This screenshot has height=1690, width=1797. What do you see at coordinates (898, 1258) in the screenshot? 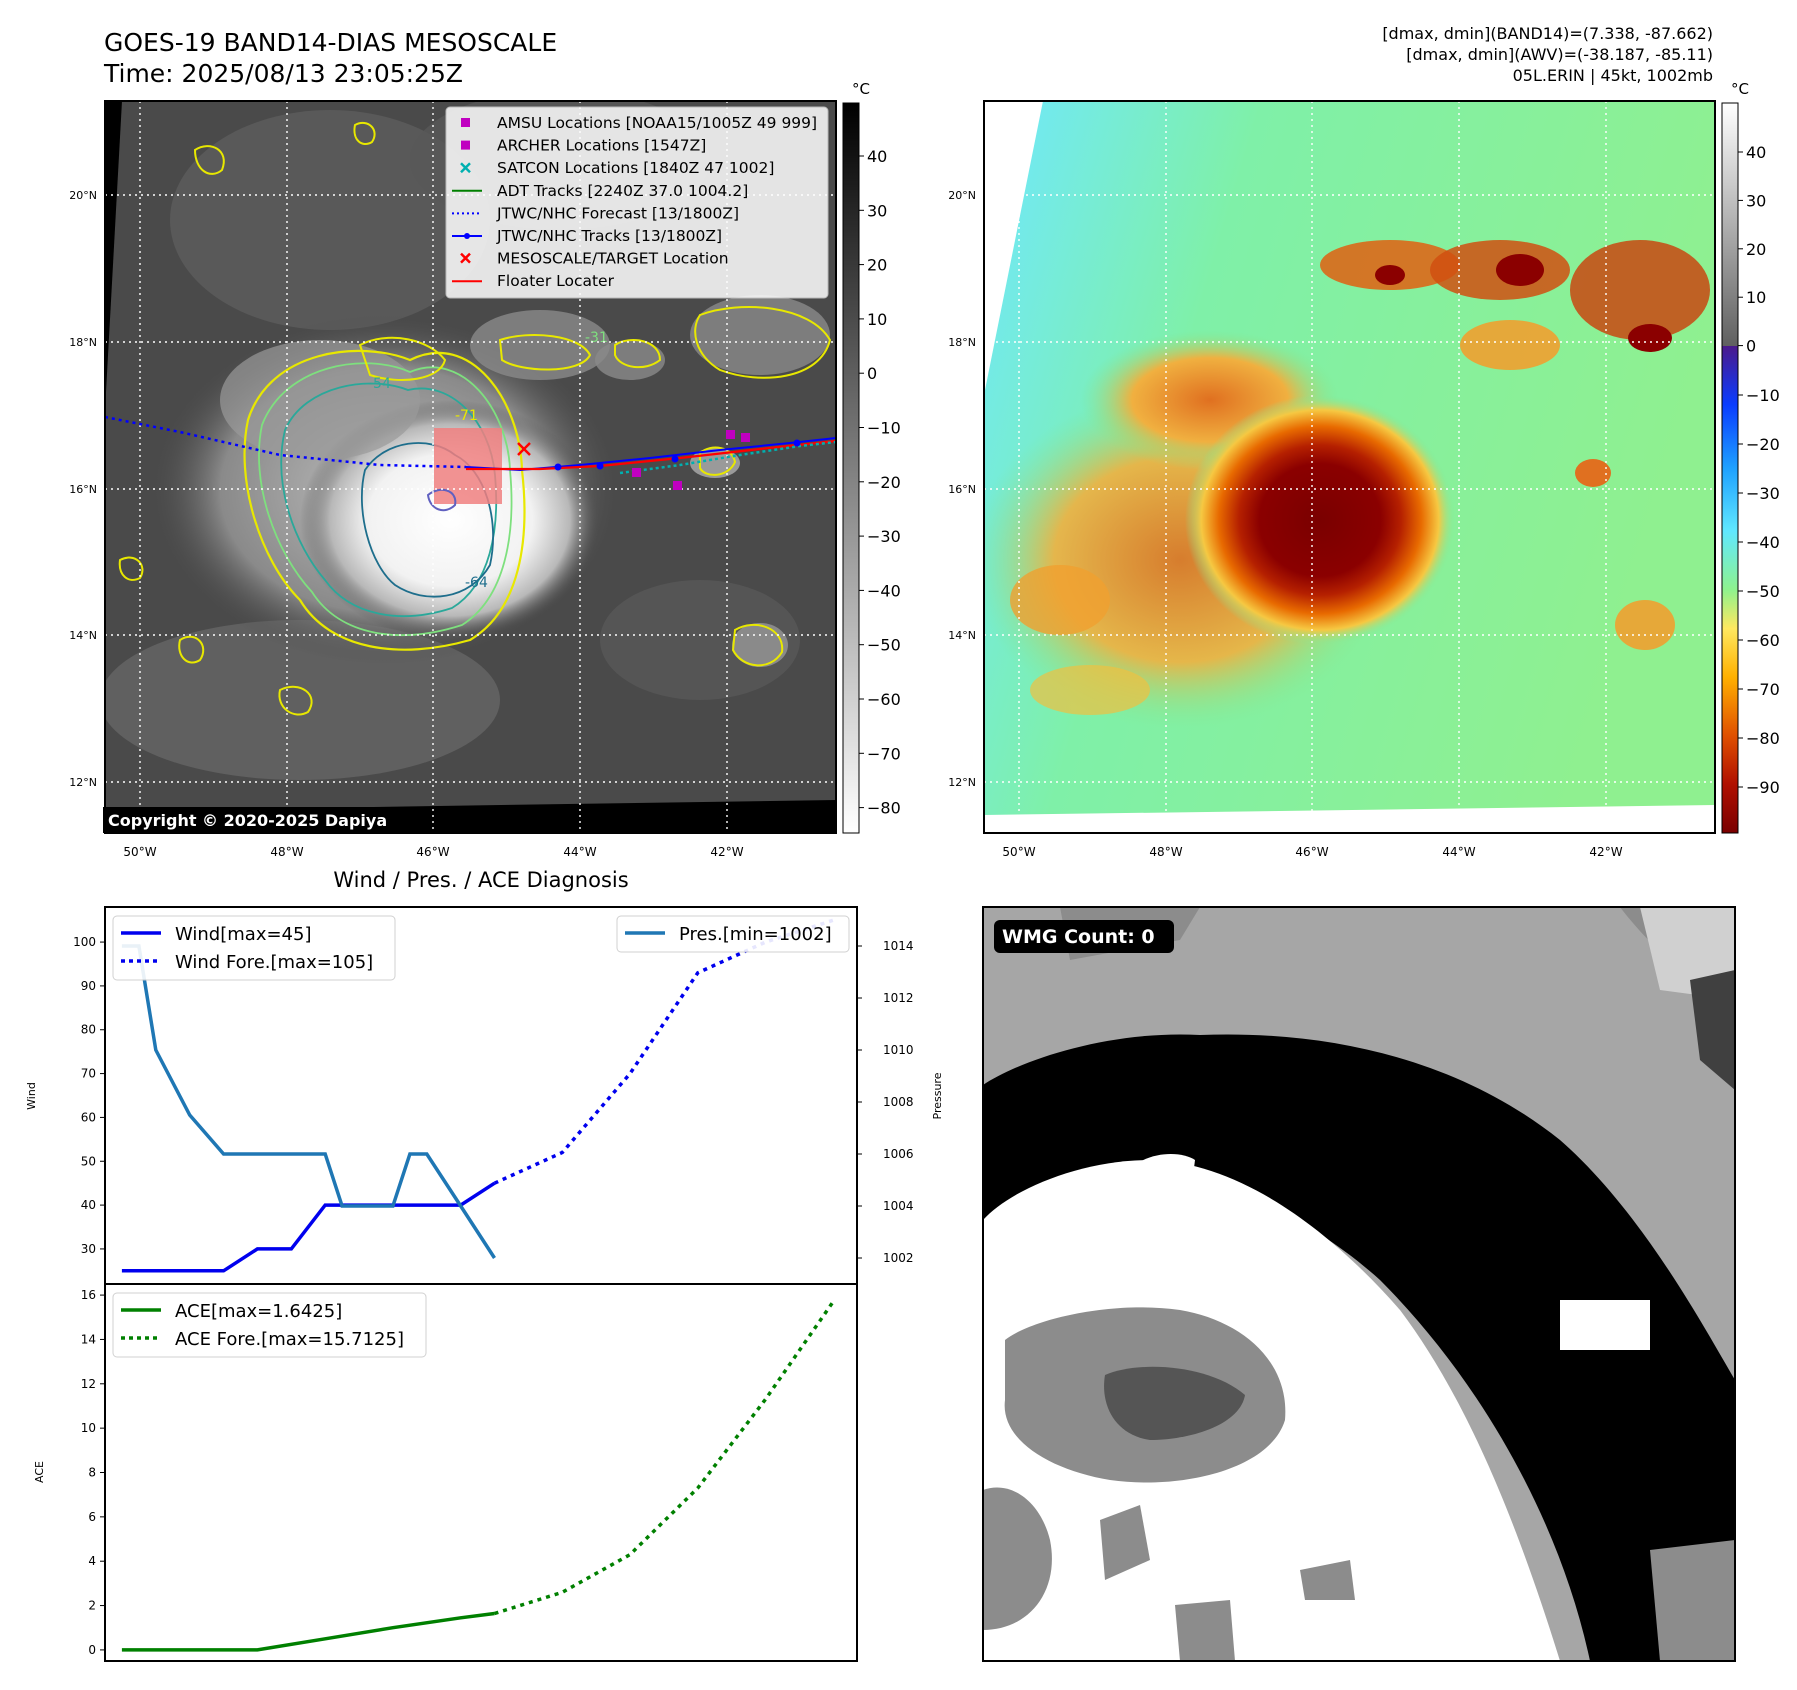
I see `pressure-tick: 1002` at bounding box center [898, 1258].